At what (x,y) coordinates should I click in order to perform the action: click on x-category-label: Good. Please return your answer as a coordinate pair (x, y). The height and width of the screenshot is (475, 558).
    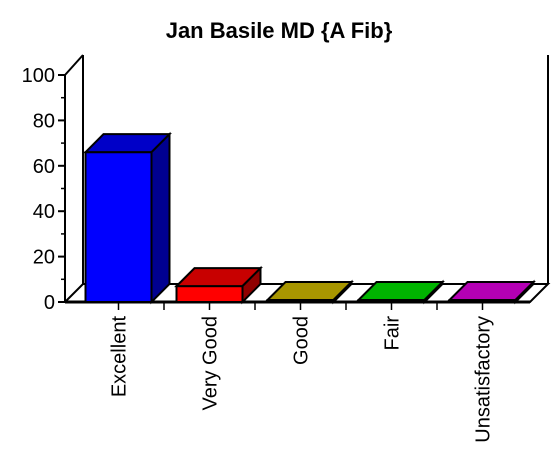
    Looking at the image, I should click on (302, 340).